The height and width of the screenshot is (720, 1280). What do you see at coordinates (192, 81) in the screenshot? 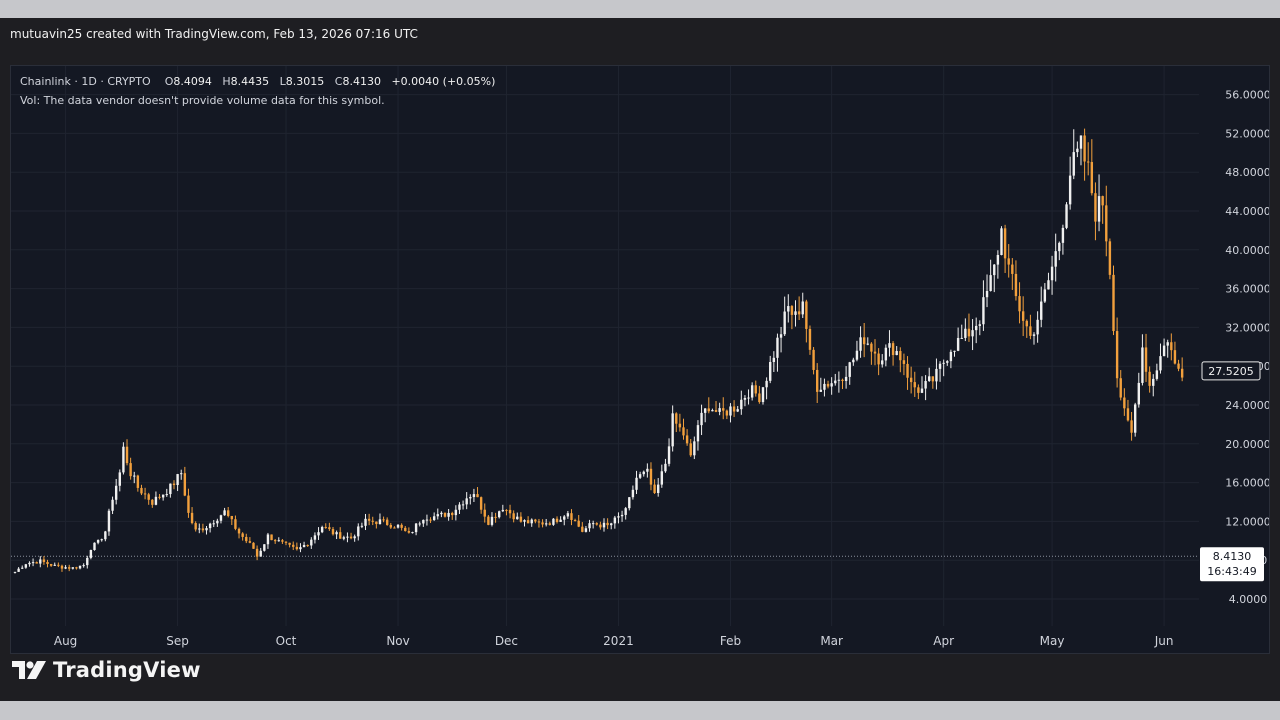
I see `open-value: 8.4094` at bounding box center [192, 81].